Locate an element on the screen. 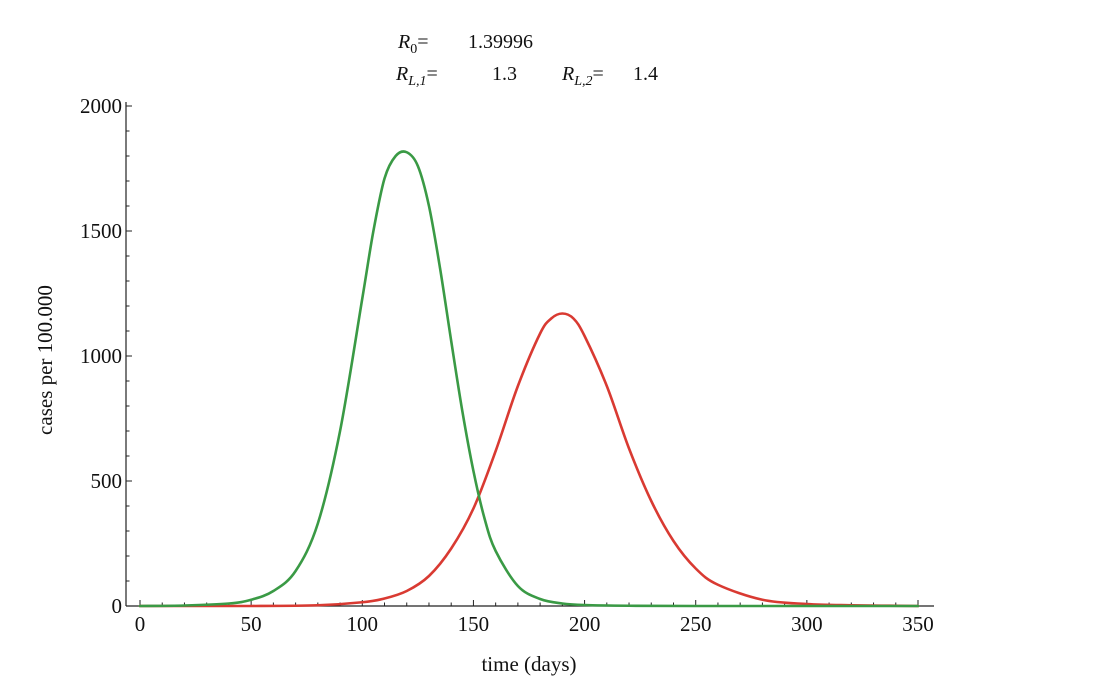 The height and width of the screenshot is (682, 1095). x-tick-label: 150 is located at coordinates (474, 624).